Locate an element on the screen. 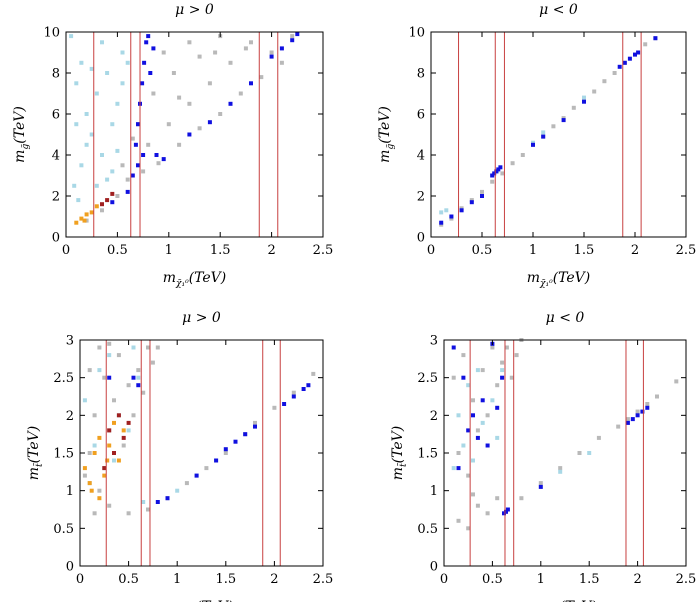 Image resolution: width=700 pixels, height=602 pixels. panel-1-xtick-label-1: 0 is located at coordinates (66, 250).